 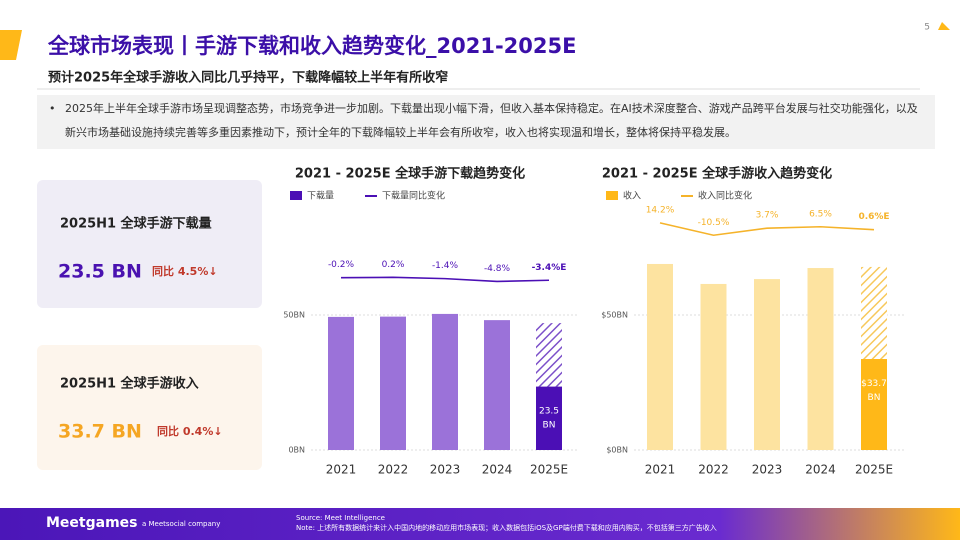 I want to click on card-value: 33.7 BN, so click(x=100, y=432).